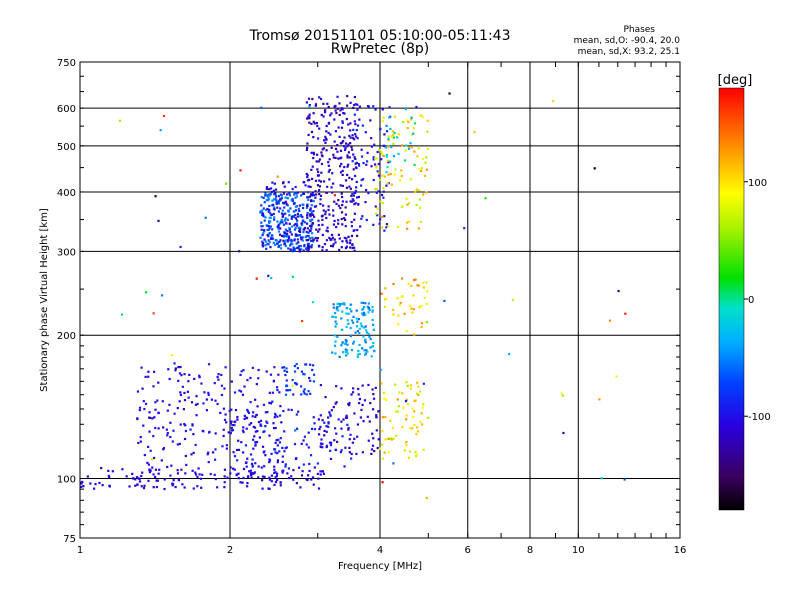  What do you see at coordinates (757, 183) in the screenshot?
I see `colorbar-tick-label: 100` at bounding box center [757, 183].